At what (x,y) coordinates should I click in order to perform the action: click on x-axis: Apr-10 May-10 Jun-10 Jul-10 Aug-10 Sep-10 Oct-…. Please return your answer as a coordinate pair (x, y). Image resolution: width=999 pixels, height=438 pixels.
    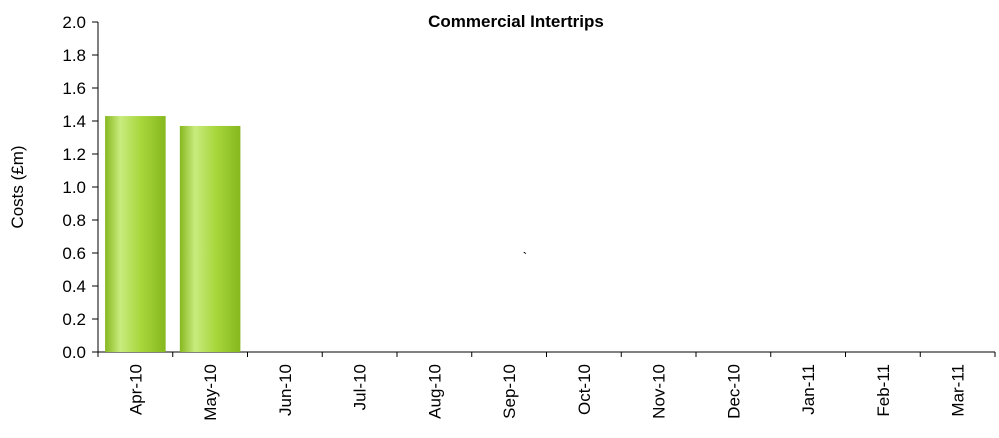
    Looking at the image, I should click on (546, 386).